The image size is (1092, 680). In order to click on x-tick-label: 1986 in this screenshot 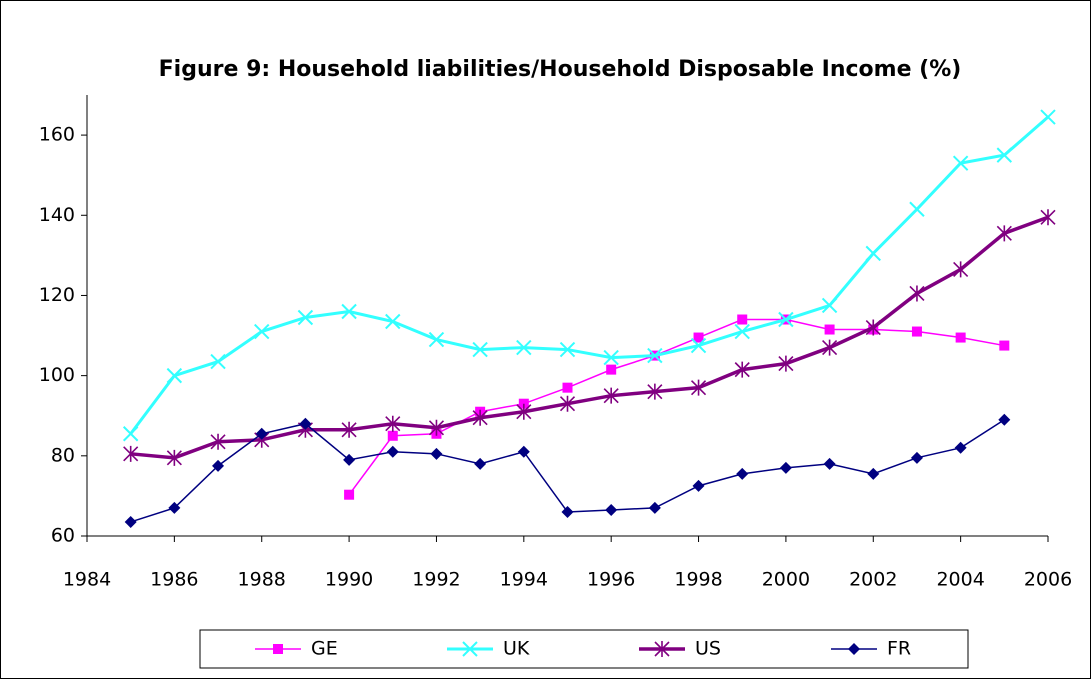, I will do `click(174, 580)`.